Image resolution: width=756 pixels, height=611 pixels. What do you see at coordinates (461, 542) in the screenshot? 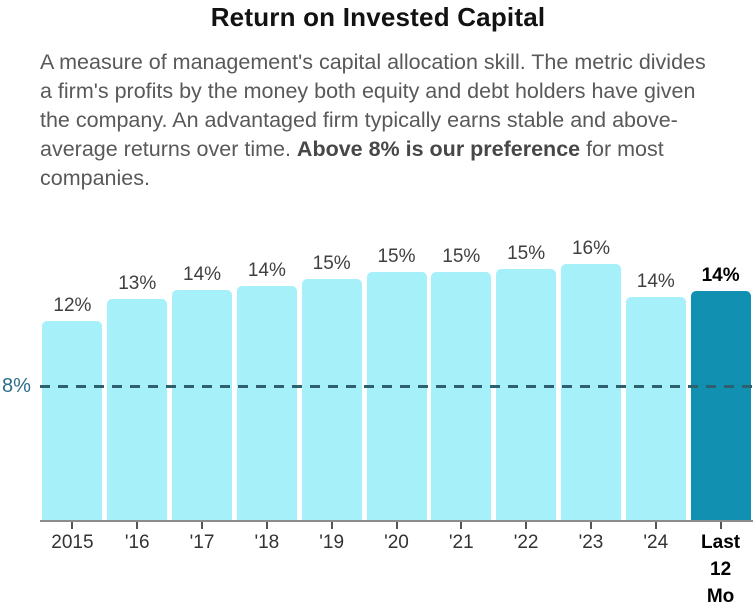
I see `x-axis-label: '21` at bounding box center [461, 542].